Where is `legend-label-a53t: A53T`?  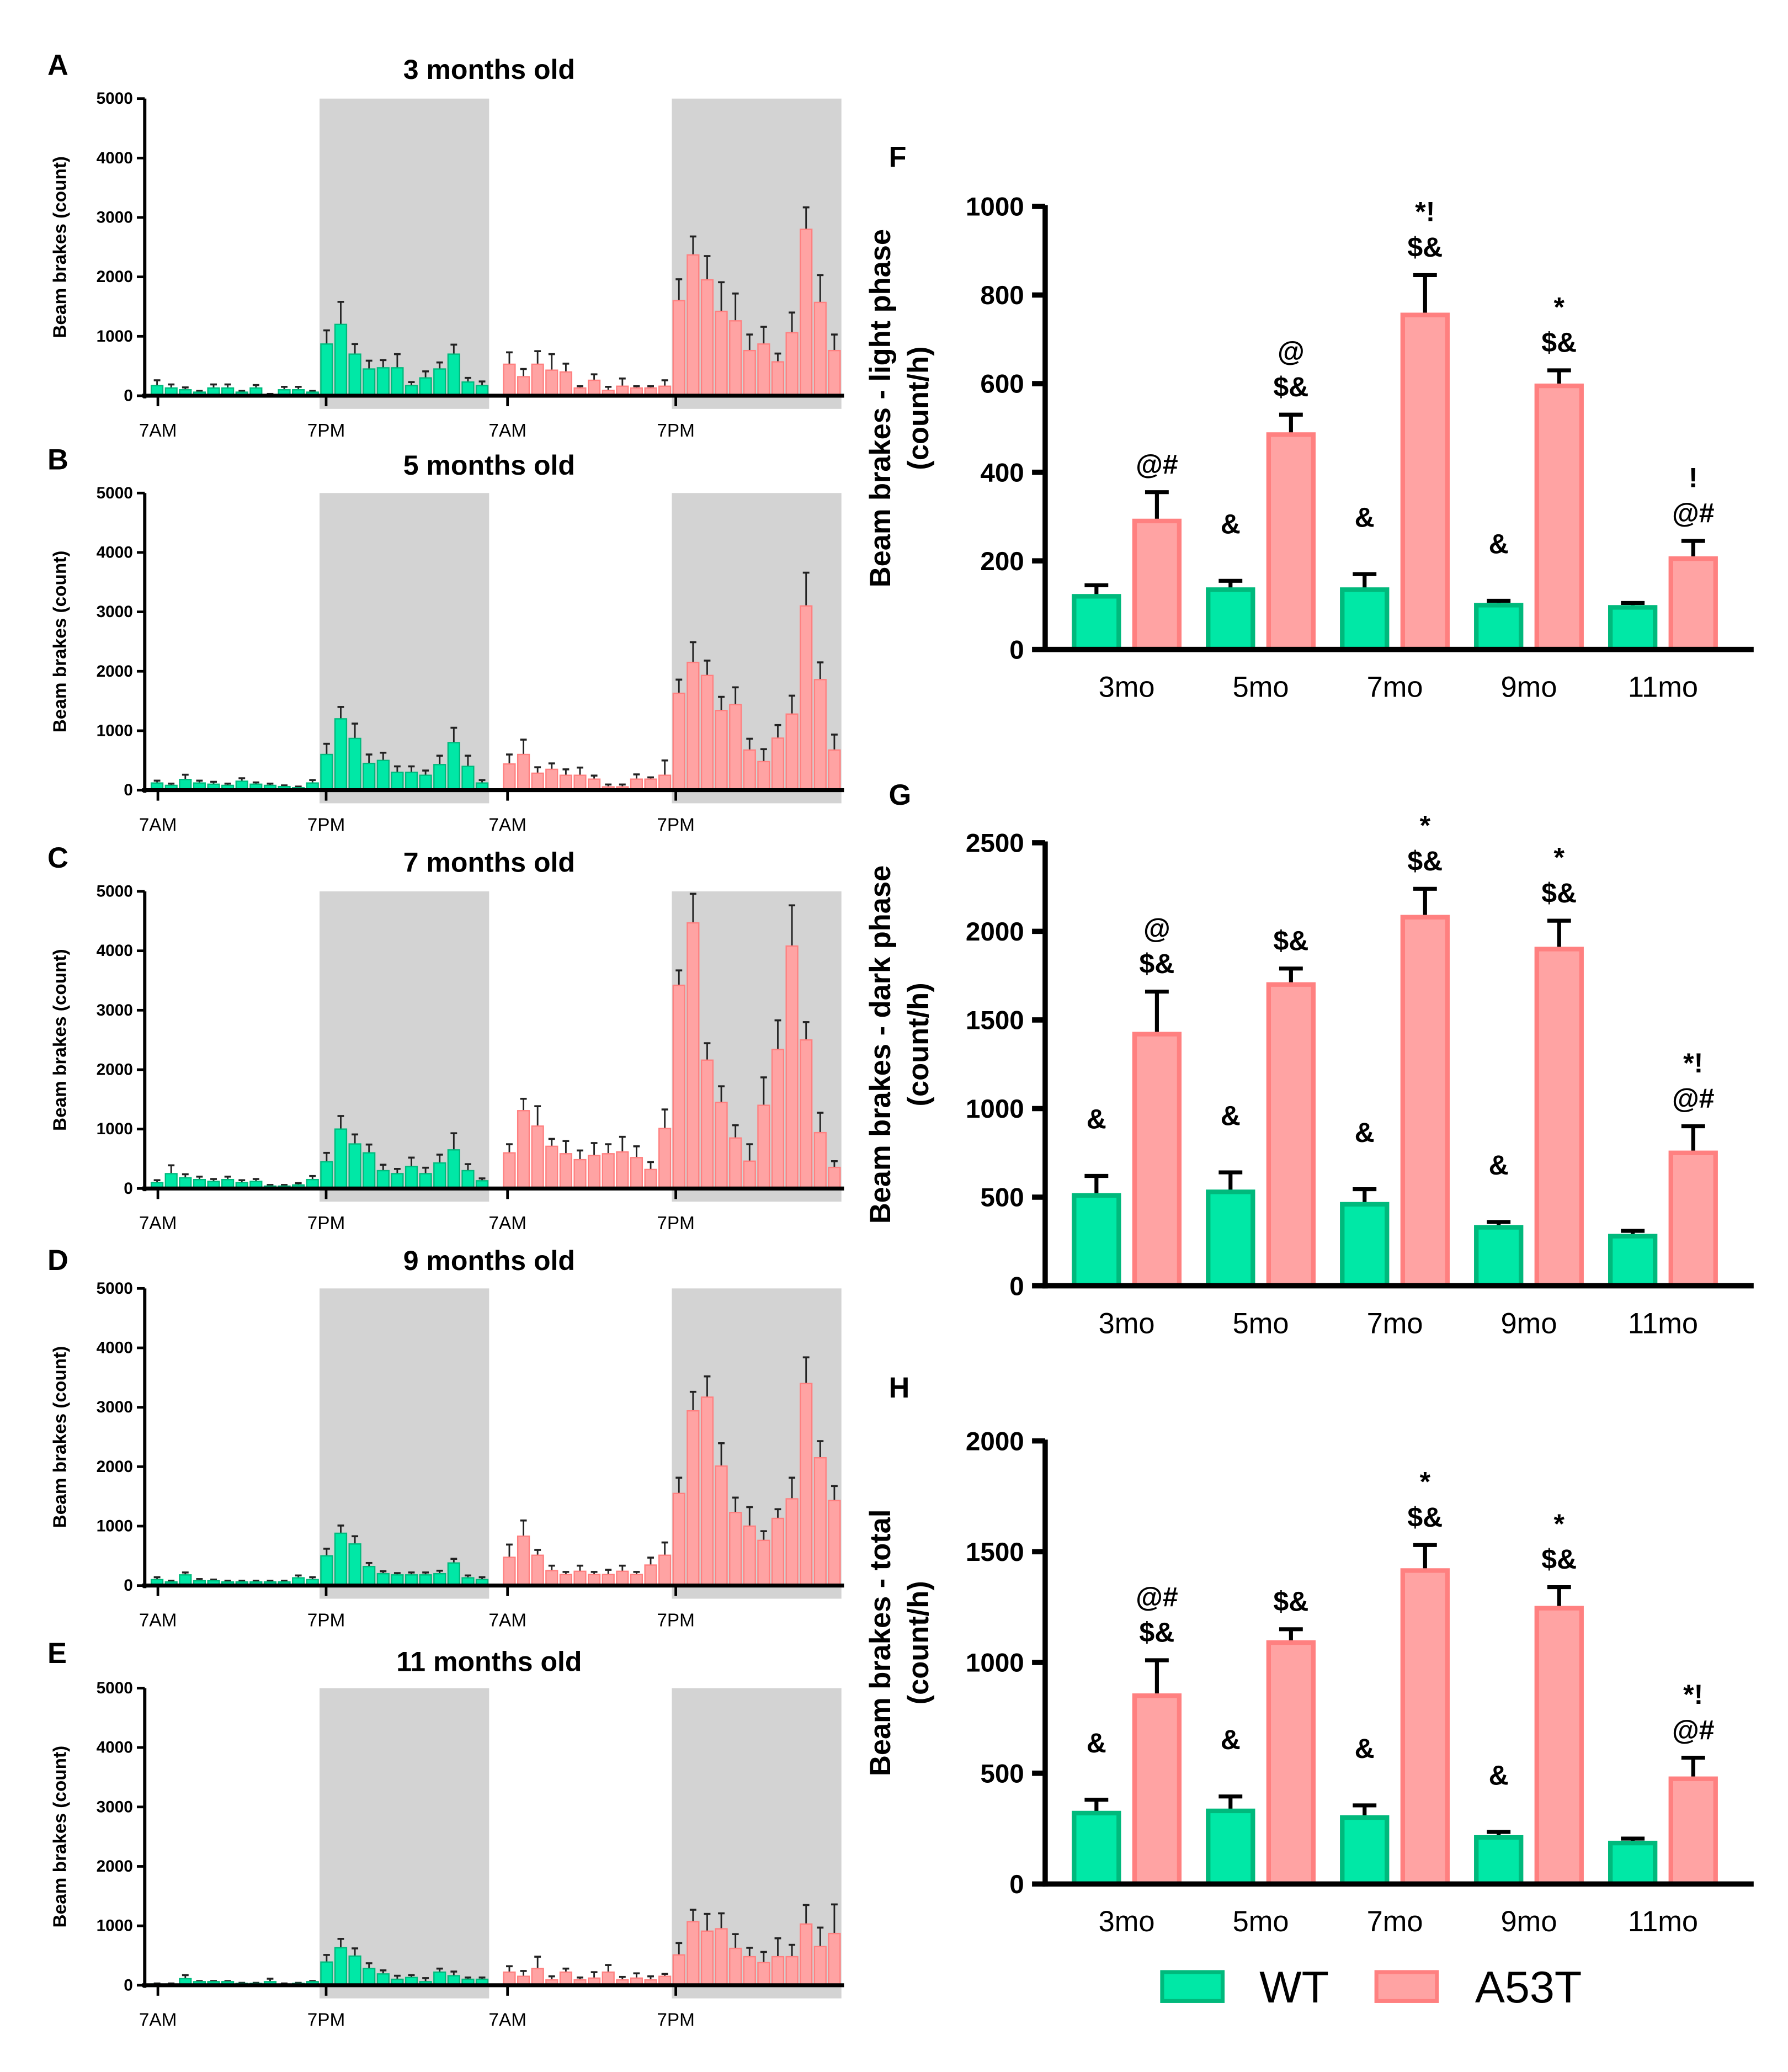
legend-label-a53t: A53T is located at coordinates (1528, 1987).